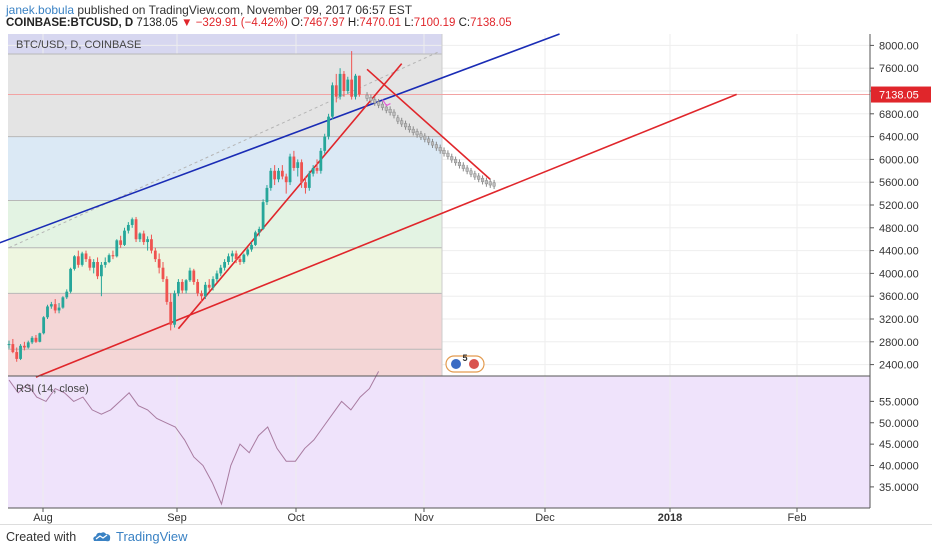 The height and width of the screenshot is (551, 932). I want to click on time-tick-label: Feb, so click(797, 518).